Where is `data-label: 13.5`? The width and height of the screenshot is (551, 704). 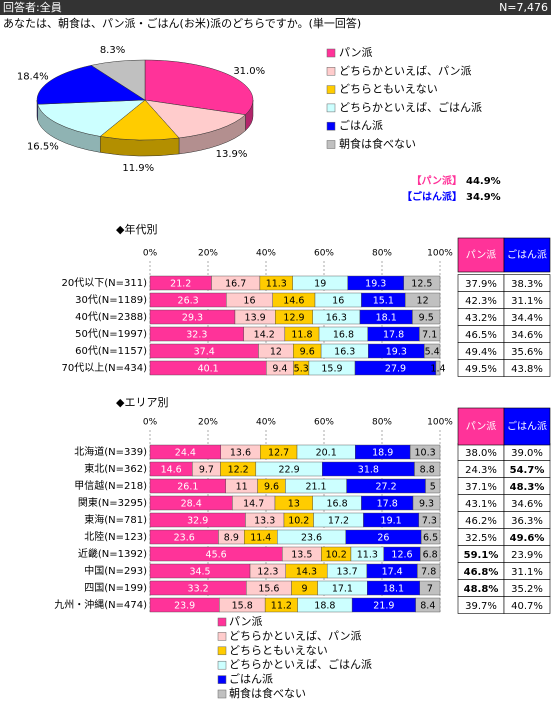
data-label: 13.5 is located at coordinates (301, 555).